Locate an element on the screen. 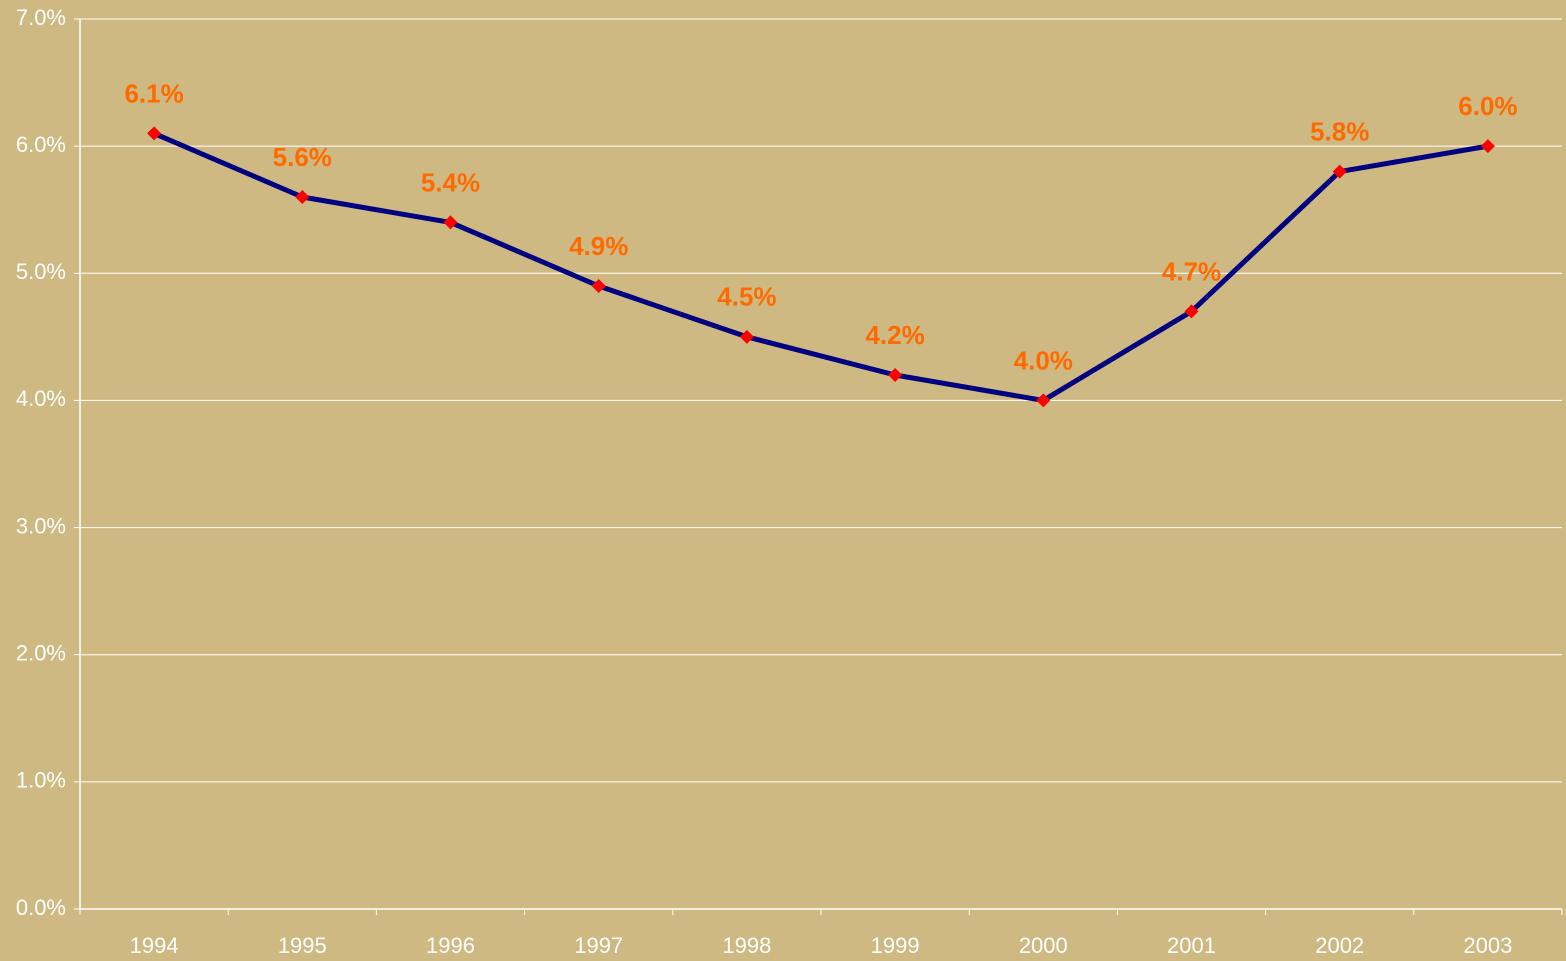 Image resolution: width=1566 pixels, height=961 pixels. value-label: 6.0% is located at coordinates (1487, 106).